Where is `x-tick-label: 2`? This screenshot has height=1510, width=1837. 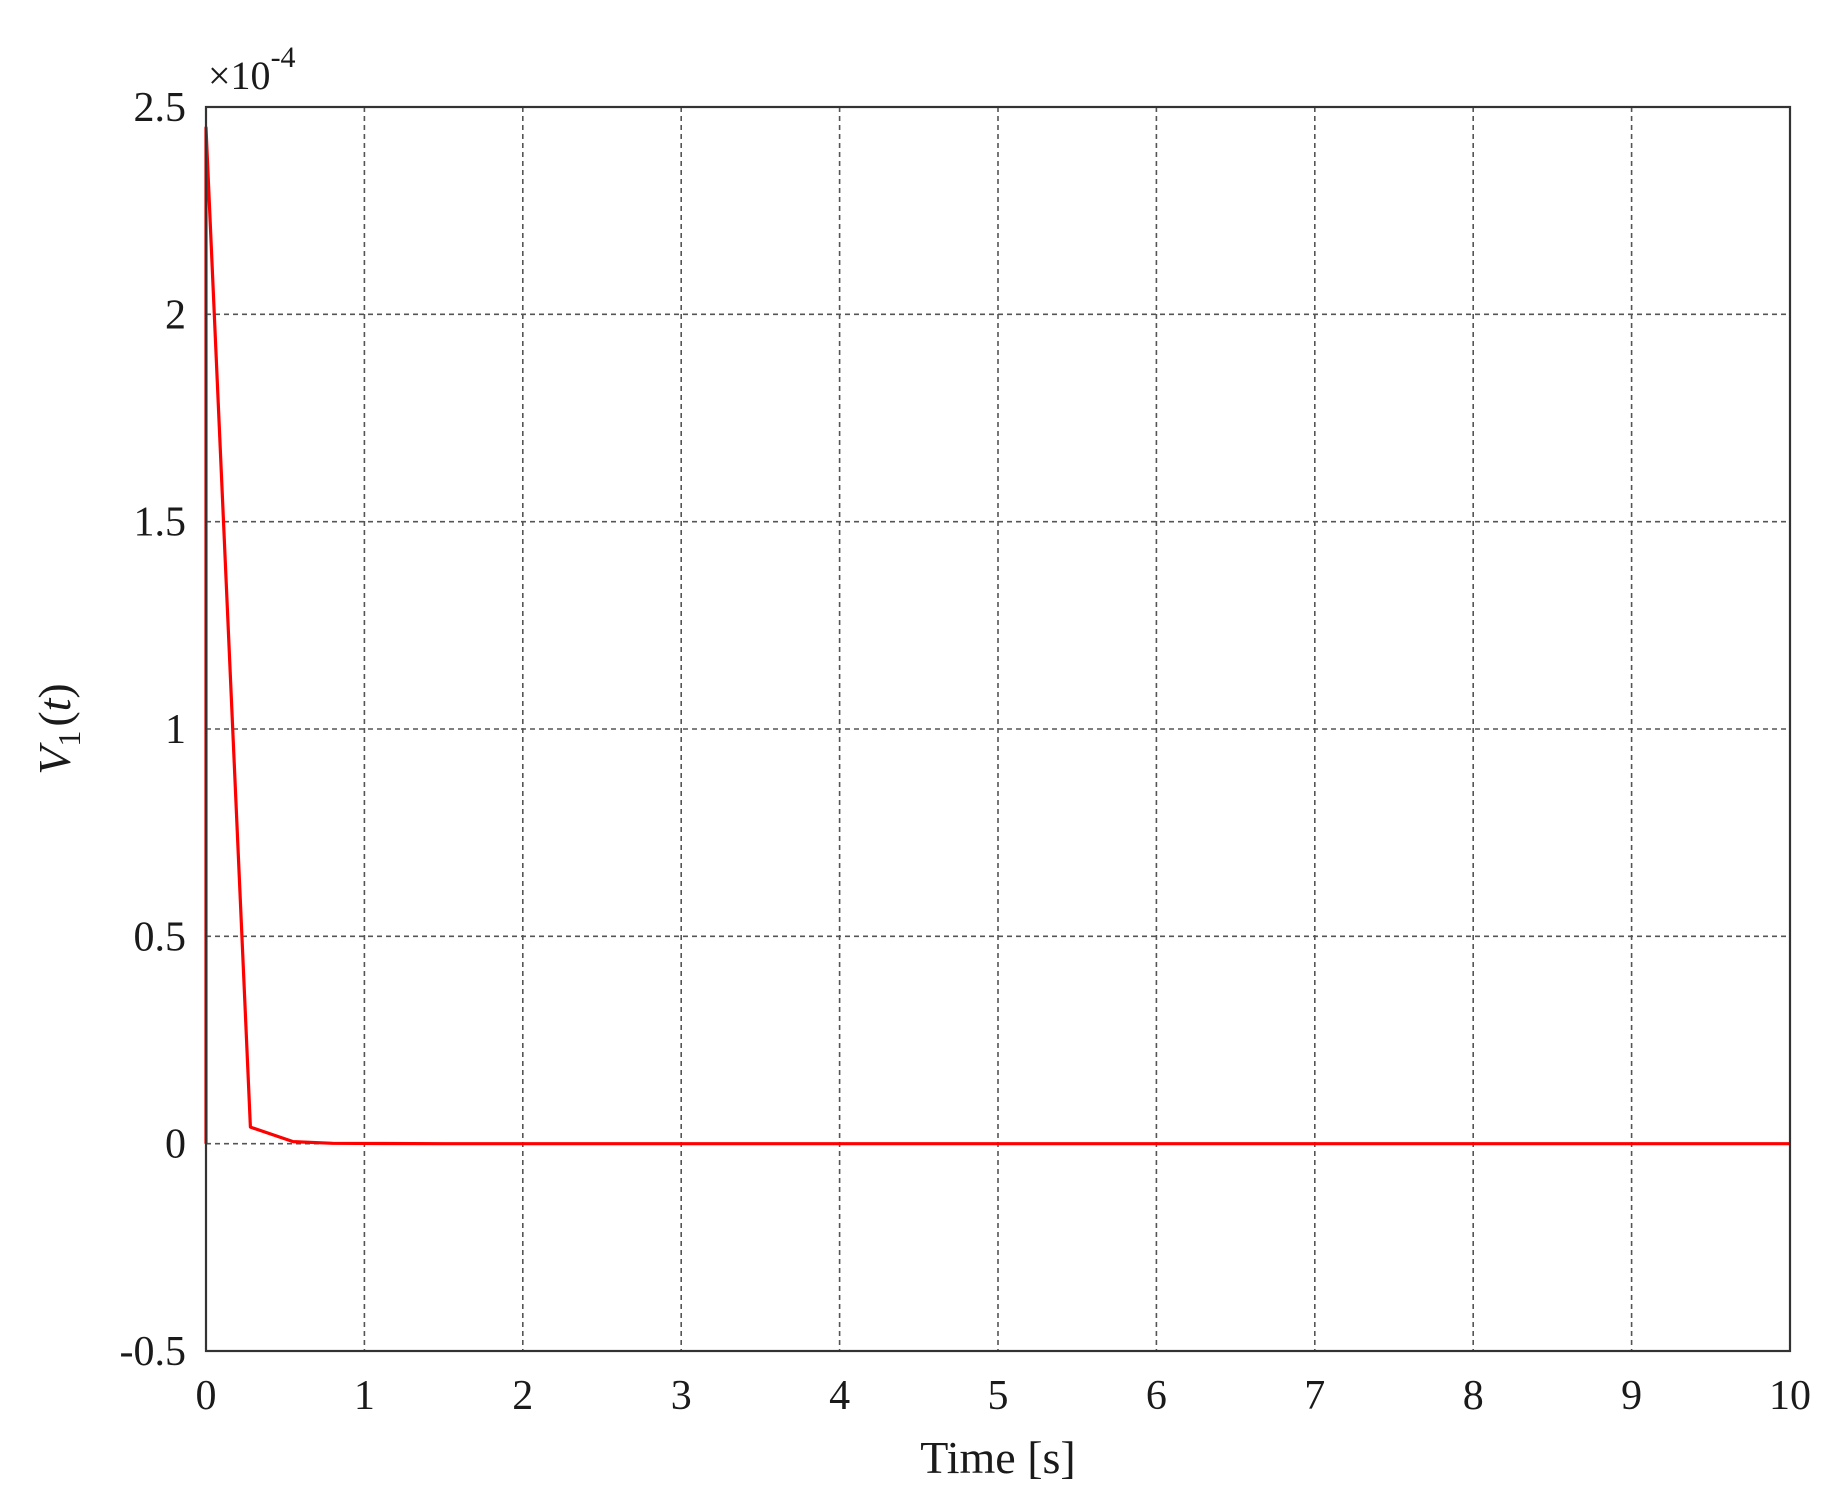
x-tick-label: 2 is located at coordinates (522, 1396).